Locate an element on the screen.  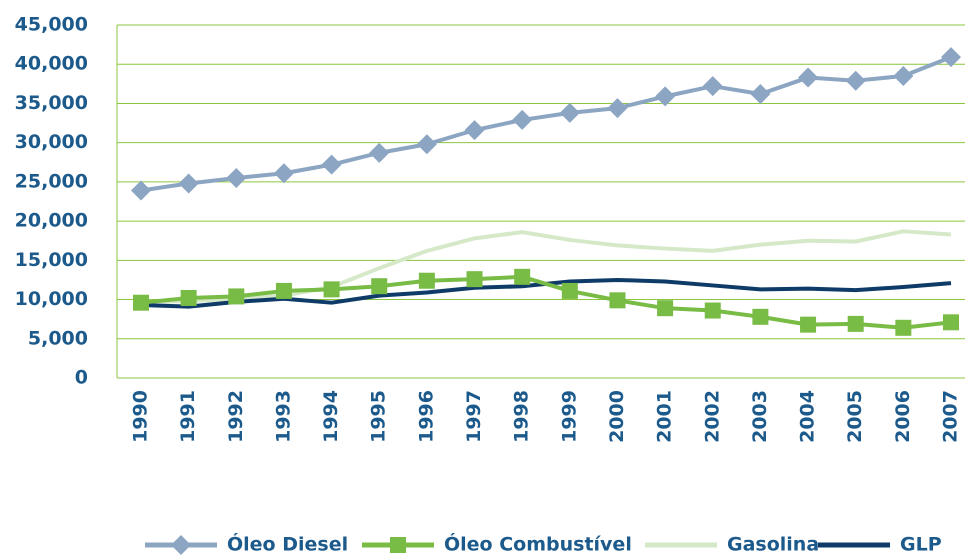
y-tick-label: 20,000 is located at coordinates (51, 221).